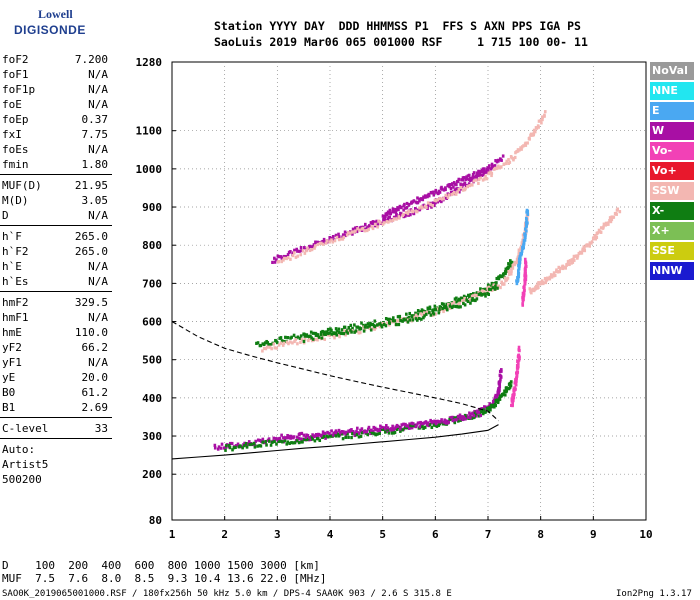  Describe the element at coordinates (152, 245) in the screenshot. I see `y-tick-label: 800` at that location.